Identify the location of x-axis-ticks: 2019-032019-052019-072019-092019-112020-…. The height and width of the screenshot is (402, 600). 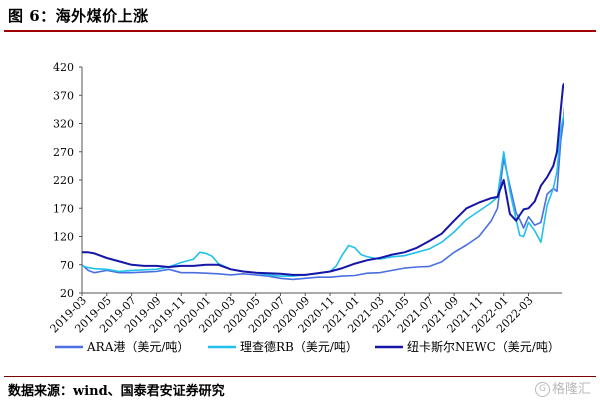
(292, 314).